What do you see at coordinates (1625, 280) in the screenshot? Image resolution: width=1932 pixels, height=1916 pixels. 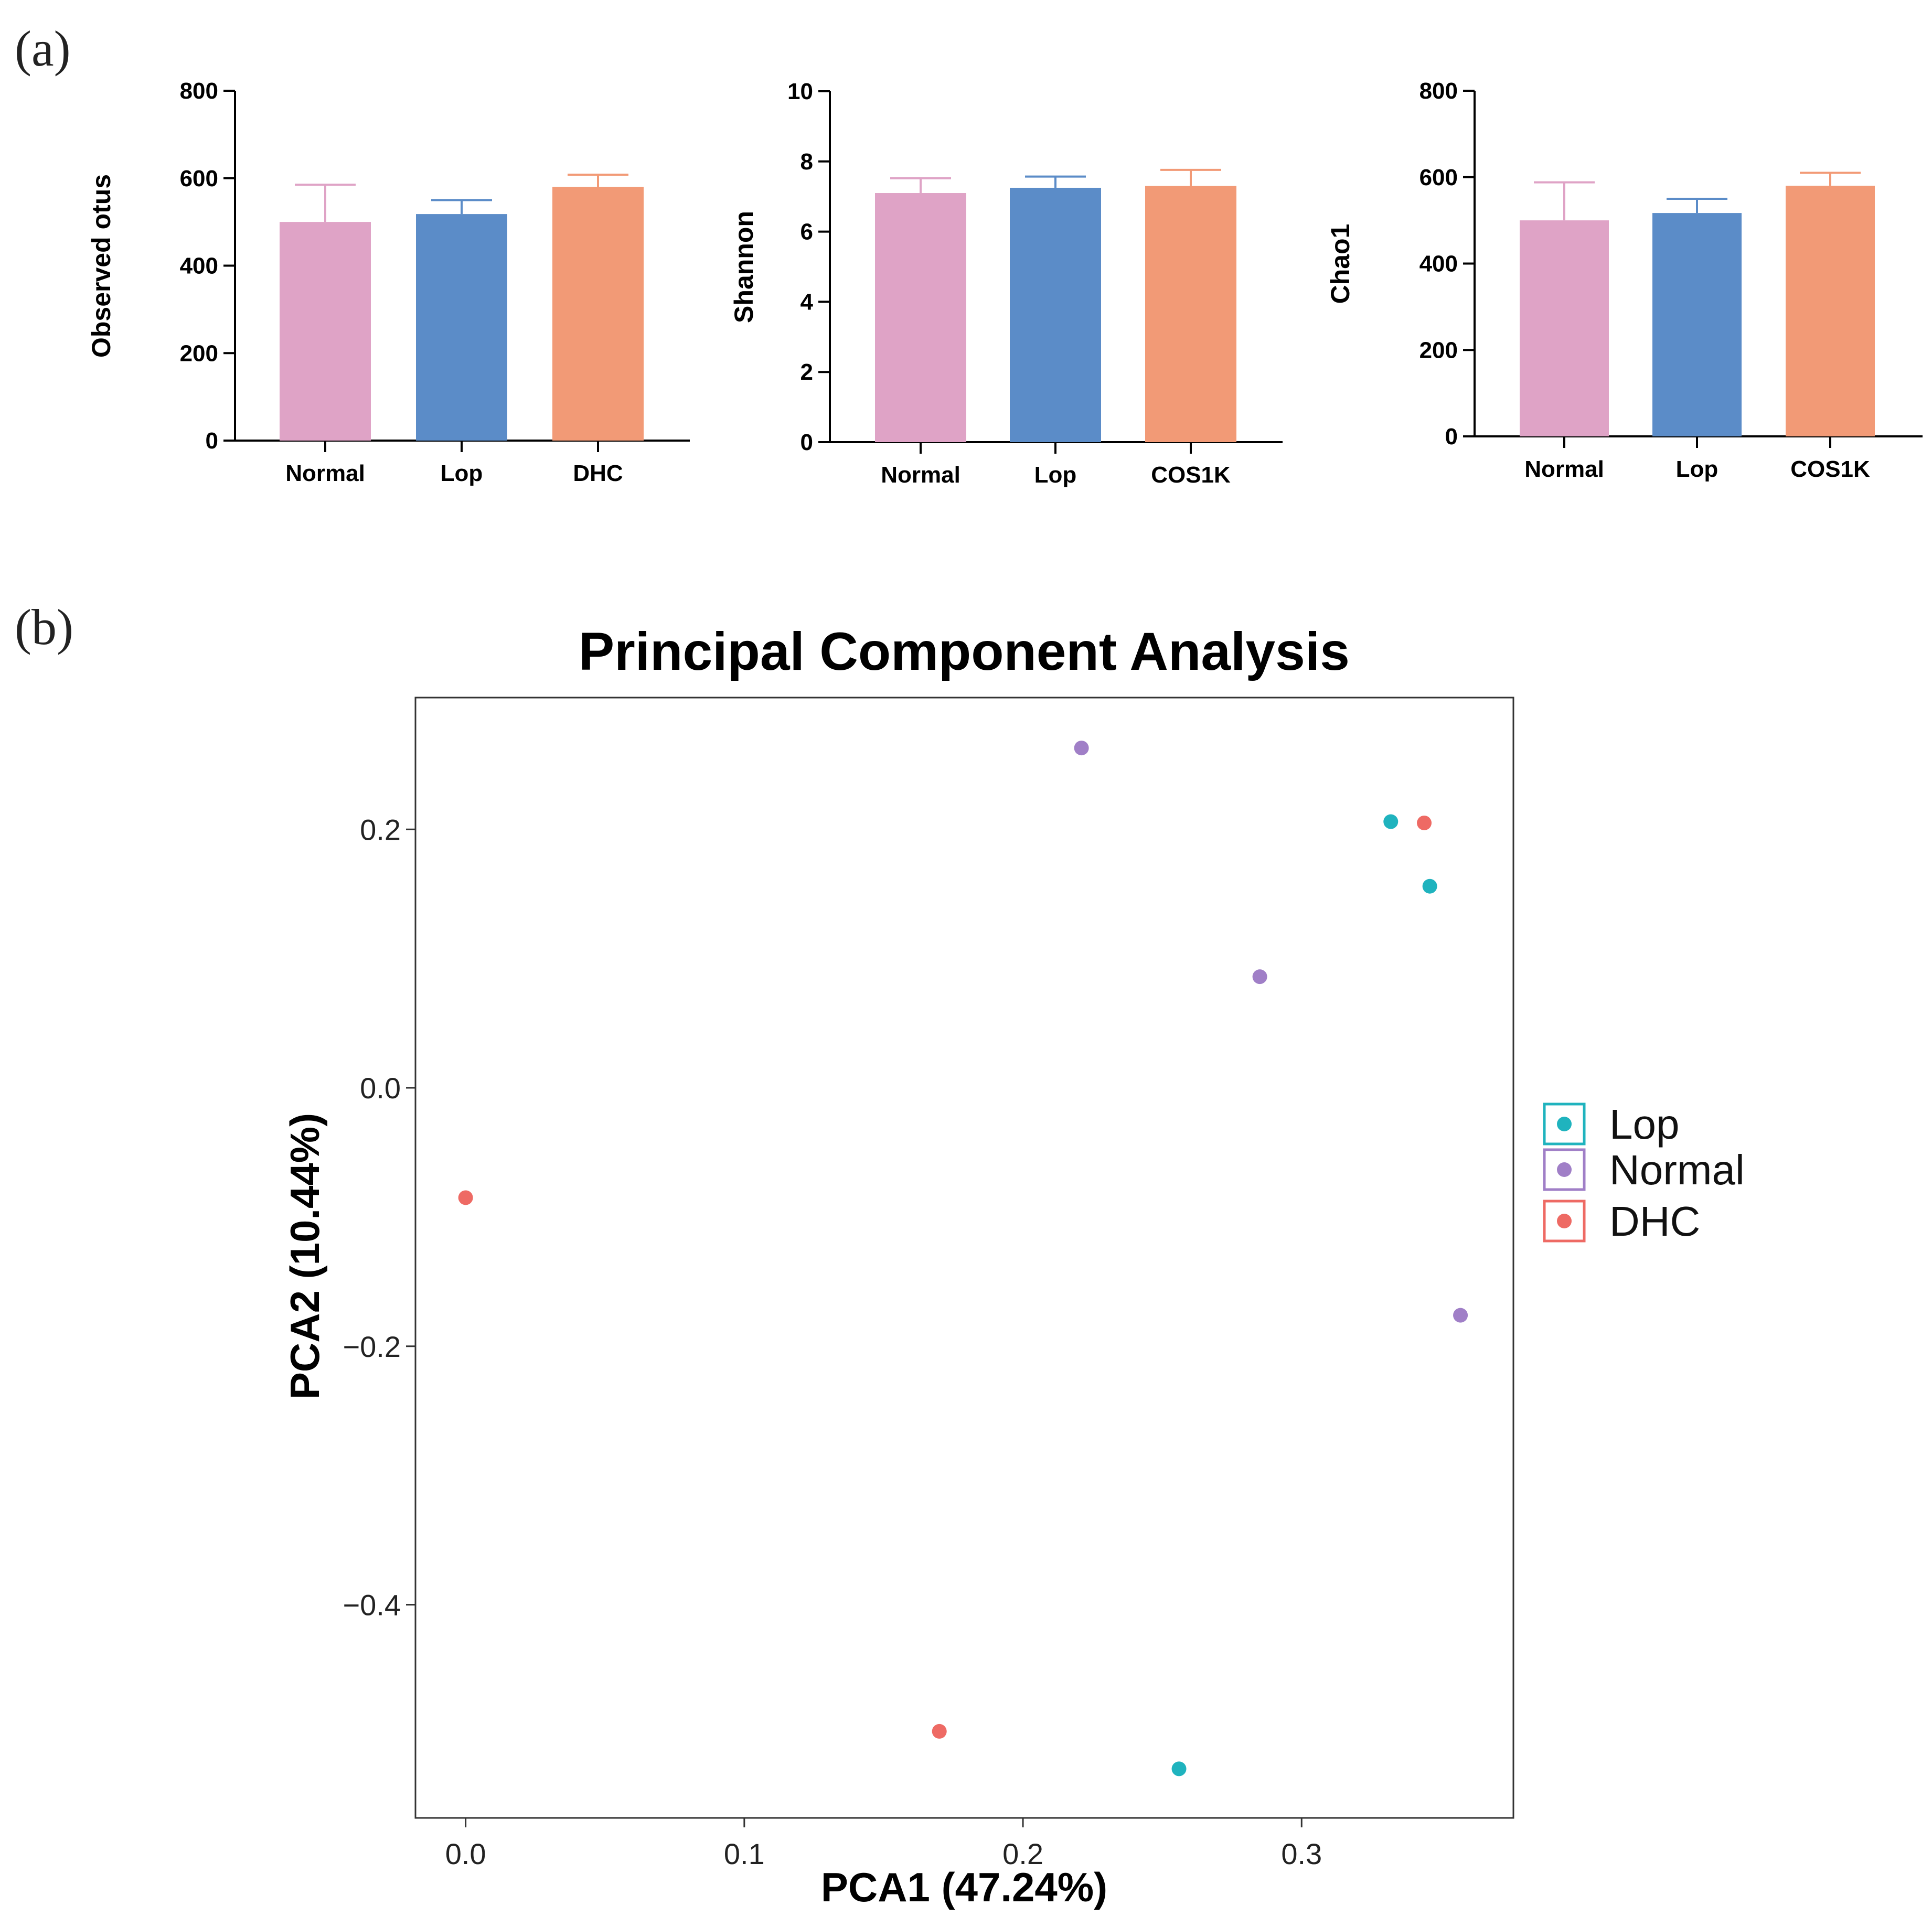 I see `chao1-chart: 0 200 400 600 800 Chao1 Normal Lop COS1K` at bounding box center [1625, 280].